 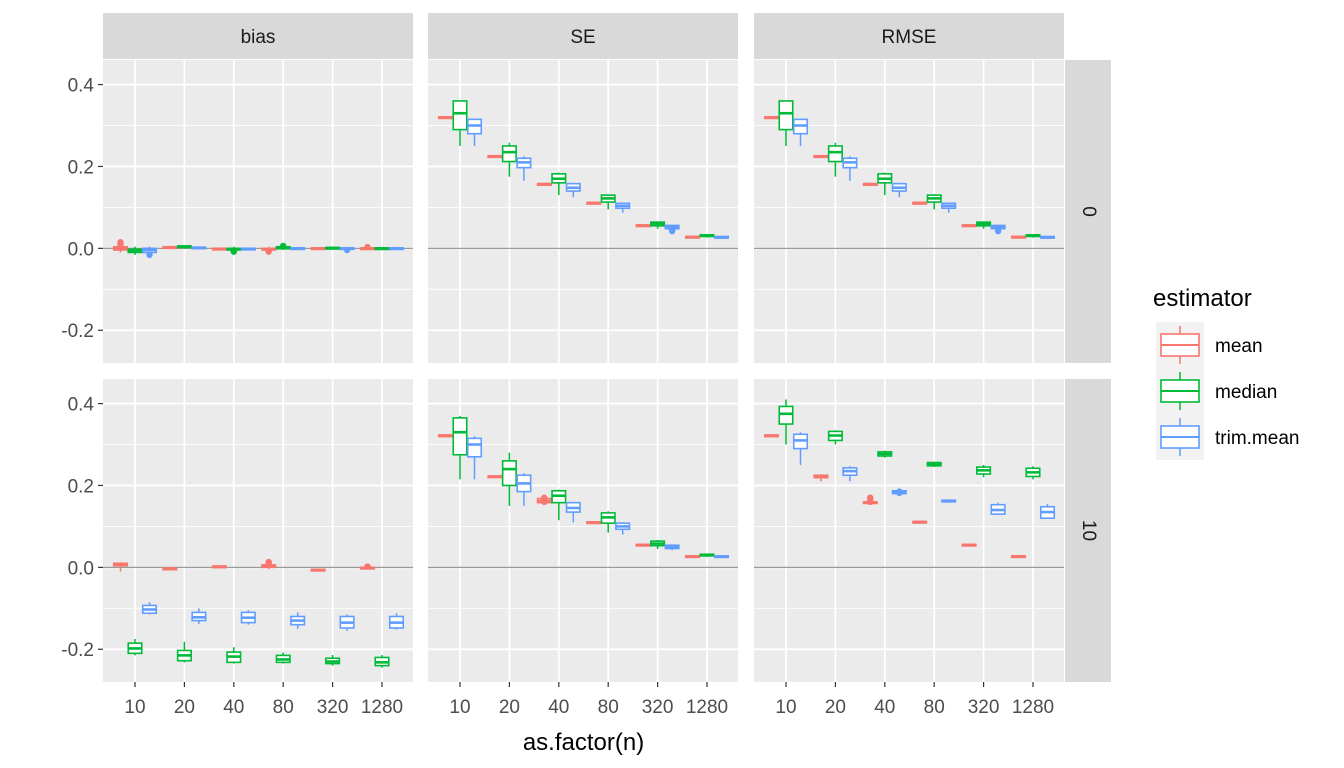 I want to click on strip-label-bias: bias, so click(x=258, y=37).